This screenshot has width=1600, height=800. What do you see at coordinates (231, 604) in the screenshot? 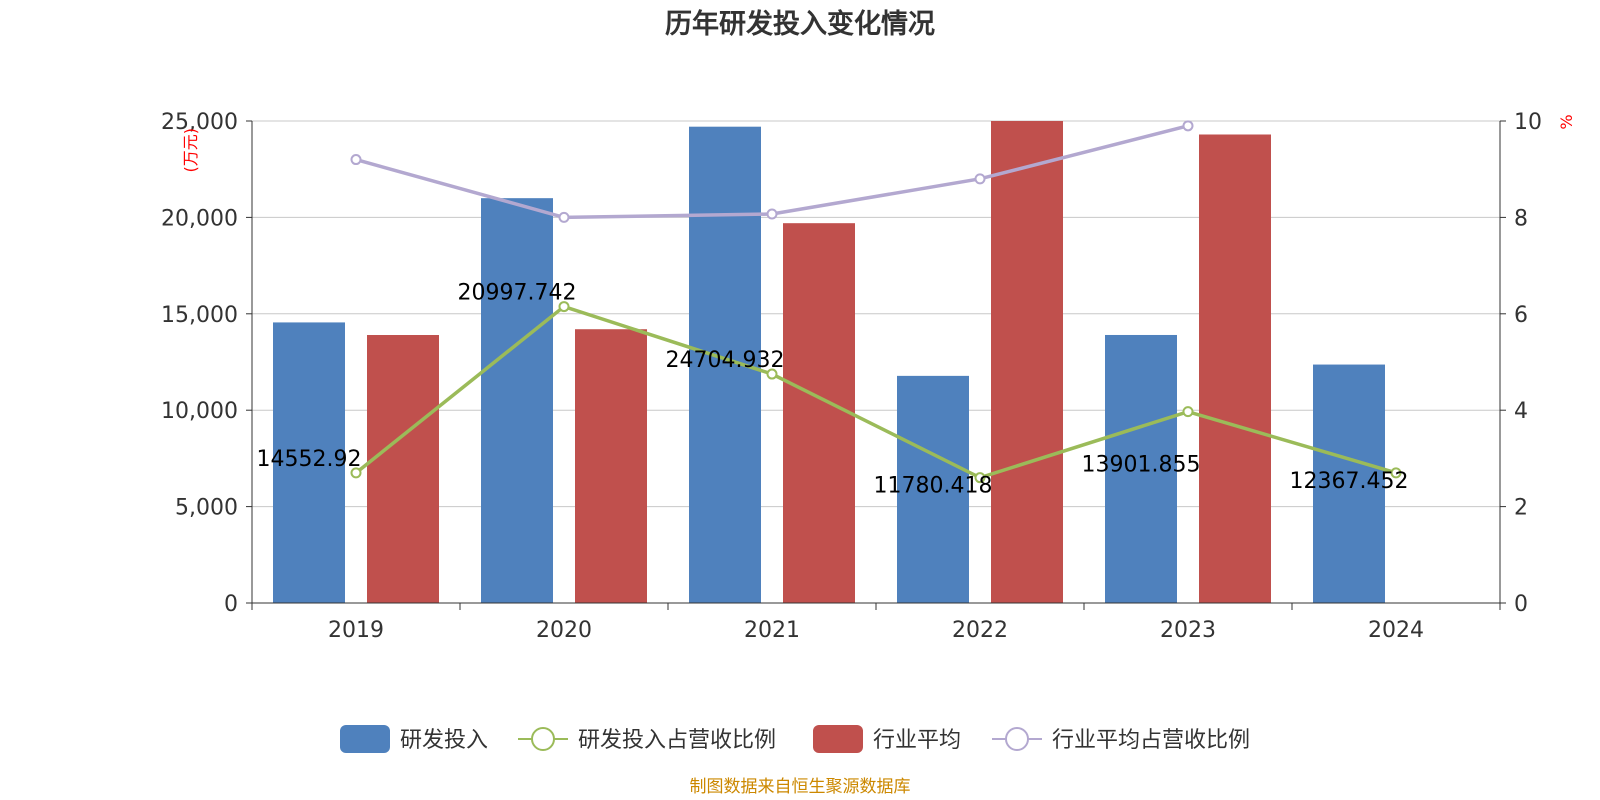
I see `y-left-tick-label: 0` at bounding box center [231, 604].